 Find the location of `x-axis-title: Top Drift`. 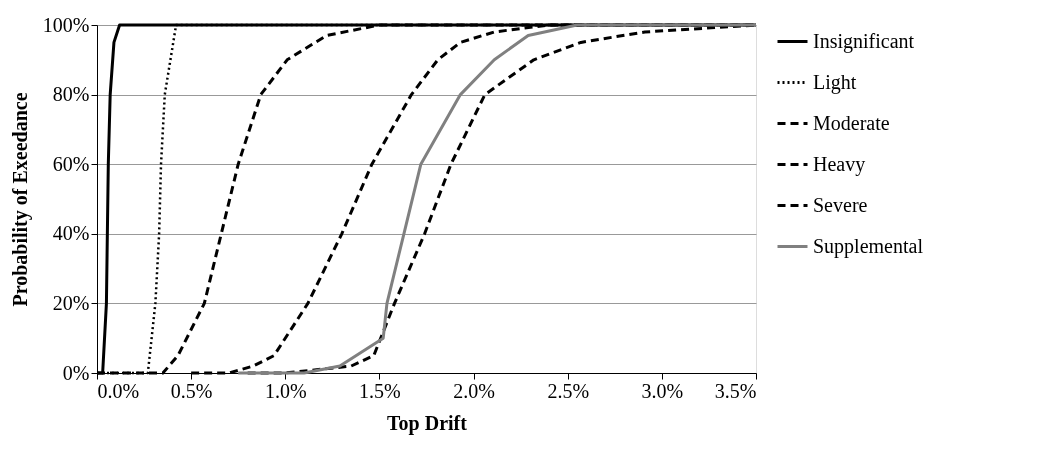

x-axis-title: Top Drift is located at coordinates (427, 423).